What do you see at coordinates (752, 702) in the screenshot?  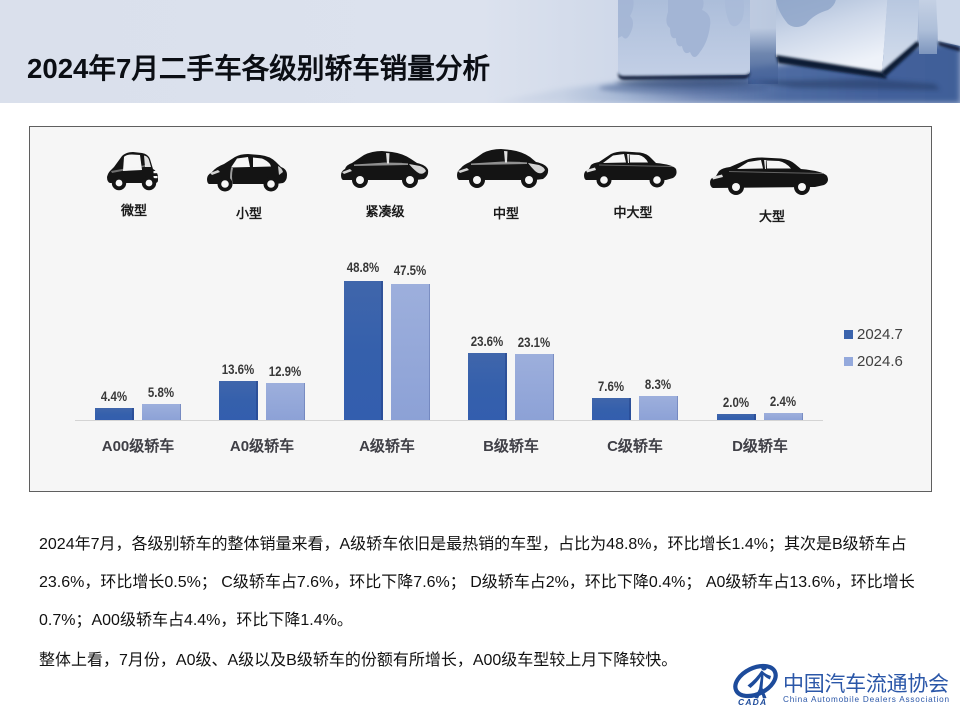 I see `svg-text: CADA` at bounding box center [752, 702].